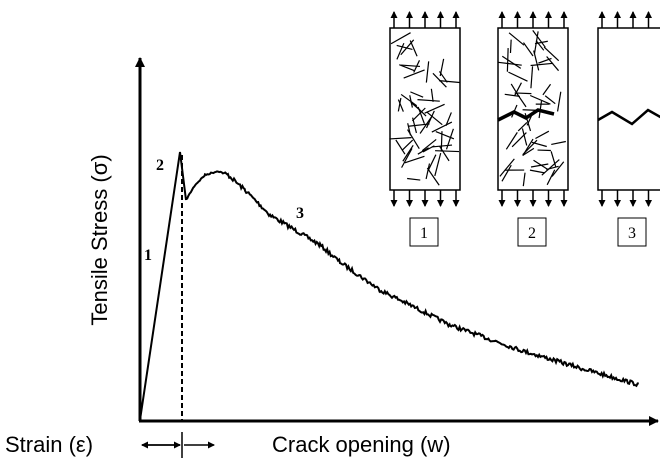 The width and height of the screenshot is (660, 465). I want to click on curve-label: 3, so click(300, 213).